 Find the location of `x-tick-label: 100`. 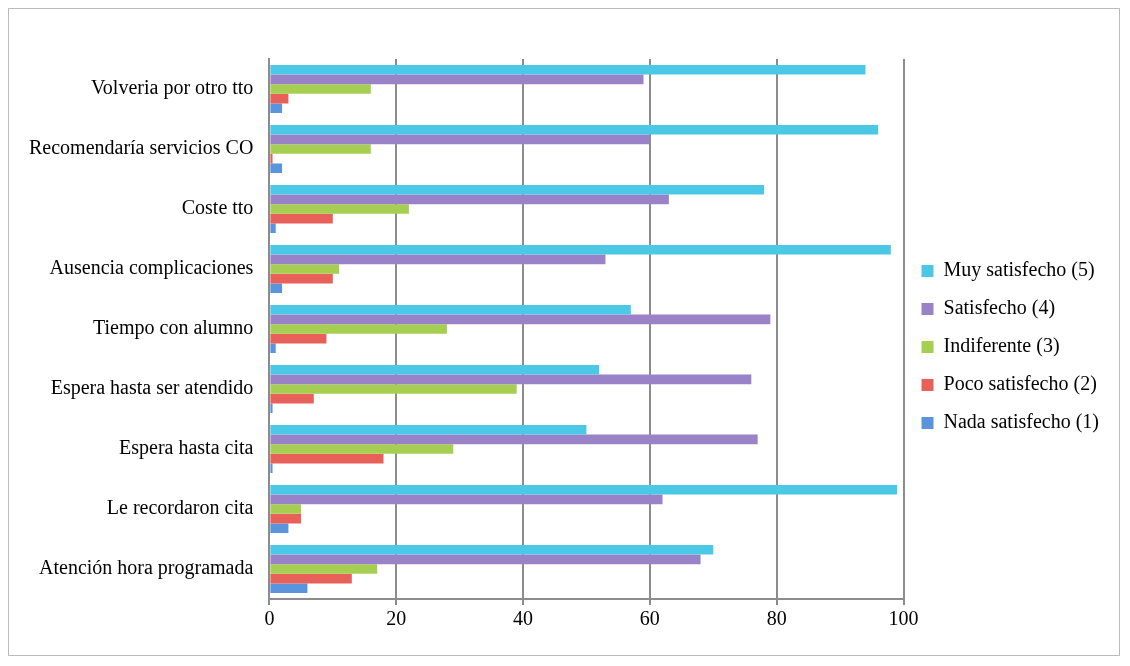

x-tick-label: 100 is located at coordinates (903, 618).